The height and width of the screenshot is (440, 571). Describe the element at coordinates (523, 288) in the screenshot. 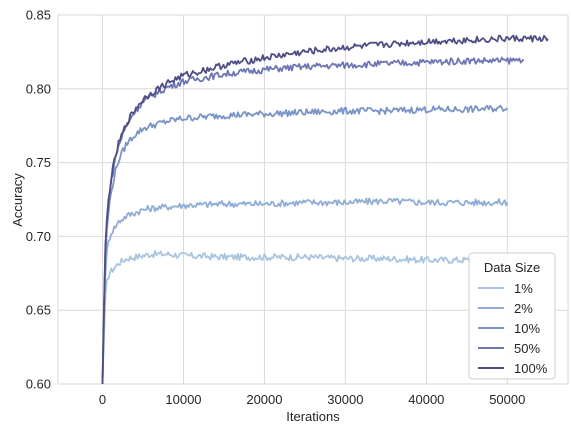

I see `legend-label: 1%` at that location.